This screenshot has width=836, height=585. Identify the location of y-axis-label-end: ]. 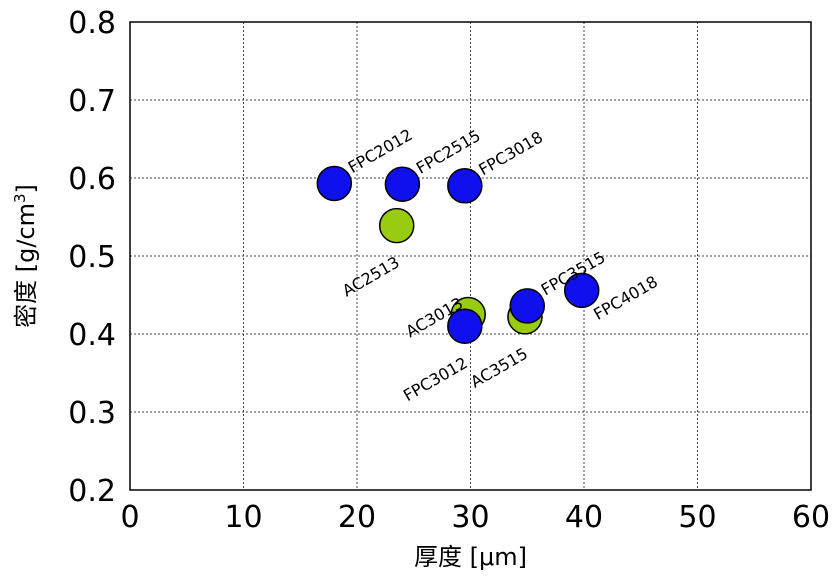
(26, 188).